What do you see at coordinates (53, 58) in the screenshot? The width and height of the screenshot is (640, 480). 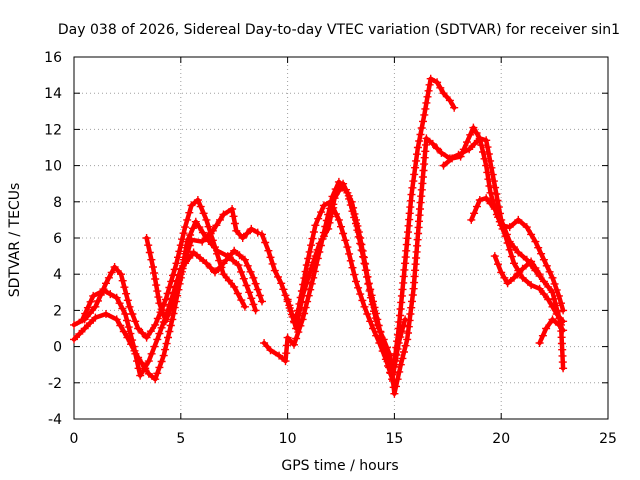 I see `y-tick-label: 16` at bounding box center [53, 58].